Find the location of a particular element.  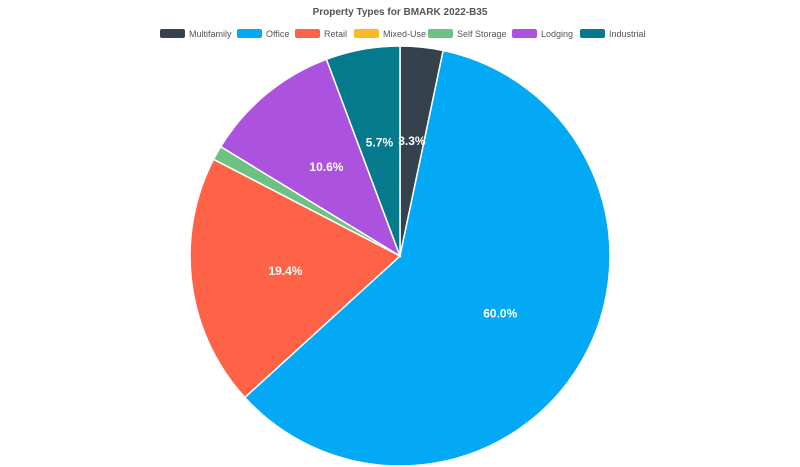

legend-label-self-storage: Self Storage is located at coordinates (482, 34).